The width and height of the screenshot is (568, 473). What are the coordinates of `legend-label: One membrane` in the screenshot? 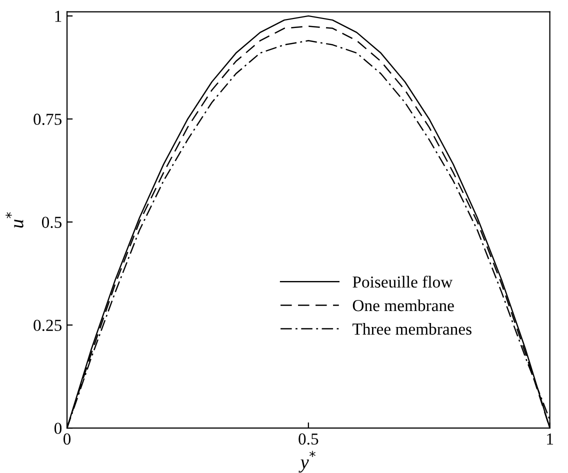 It's located at (403, 305).